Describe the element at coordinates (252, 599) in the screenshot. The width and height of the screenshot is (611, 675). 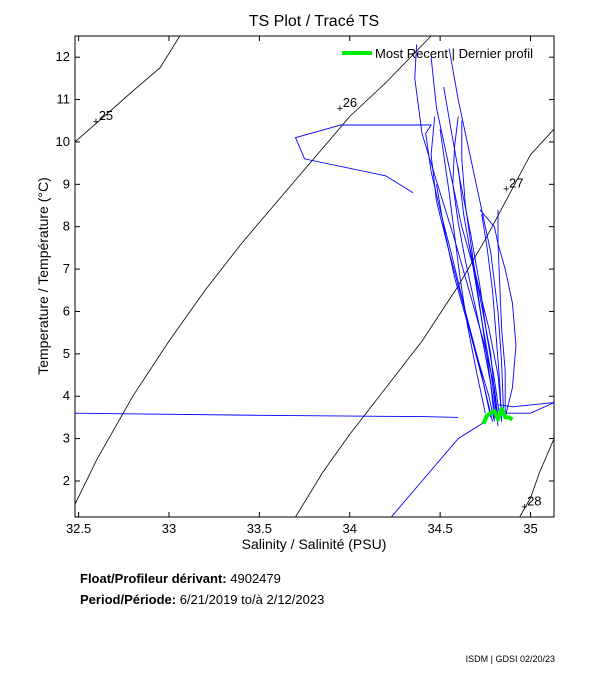
I see `period-to: to/à` at that location.